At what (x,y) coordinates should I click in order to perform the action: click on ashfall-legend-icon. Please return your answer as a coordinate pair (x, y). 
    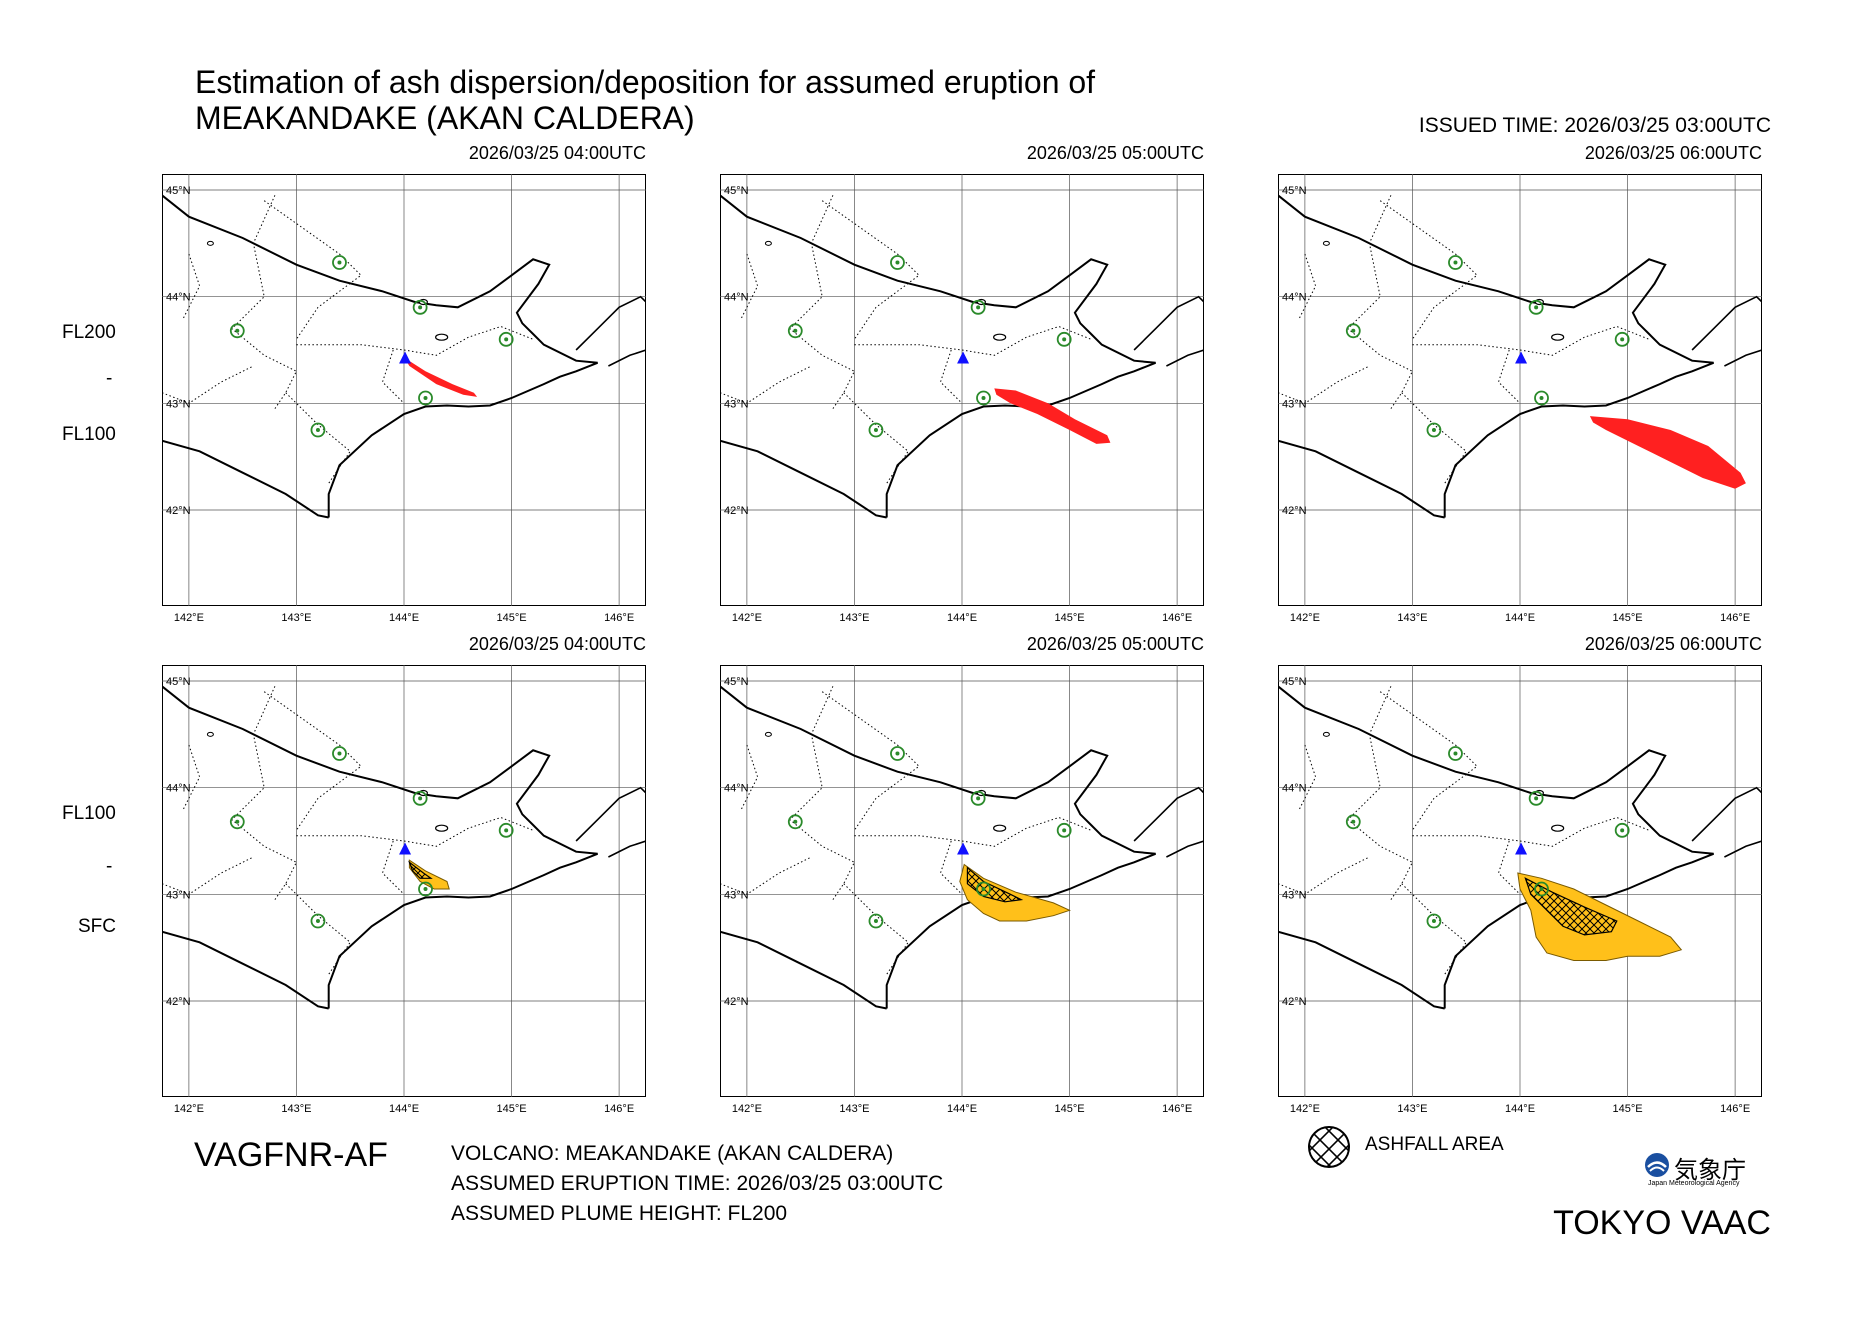
    Looking at the image, I should click on (1329, 1147).